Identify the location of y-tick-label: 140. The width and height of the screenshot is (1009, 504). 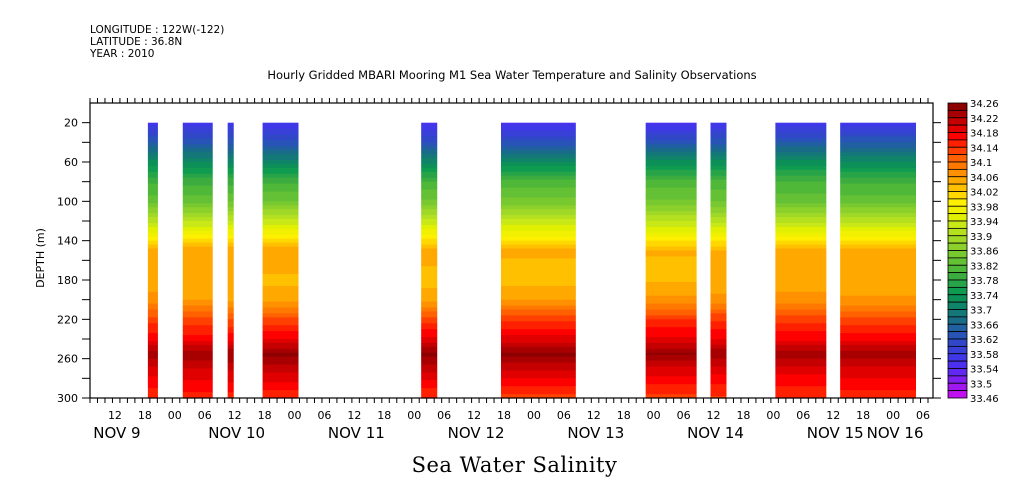
(67, 241).